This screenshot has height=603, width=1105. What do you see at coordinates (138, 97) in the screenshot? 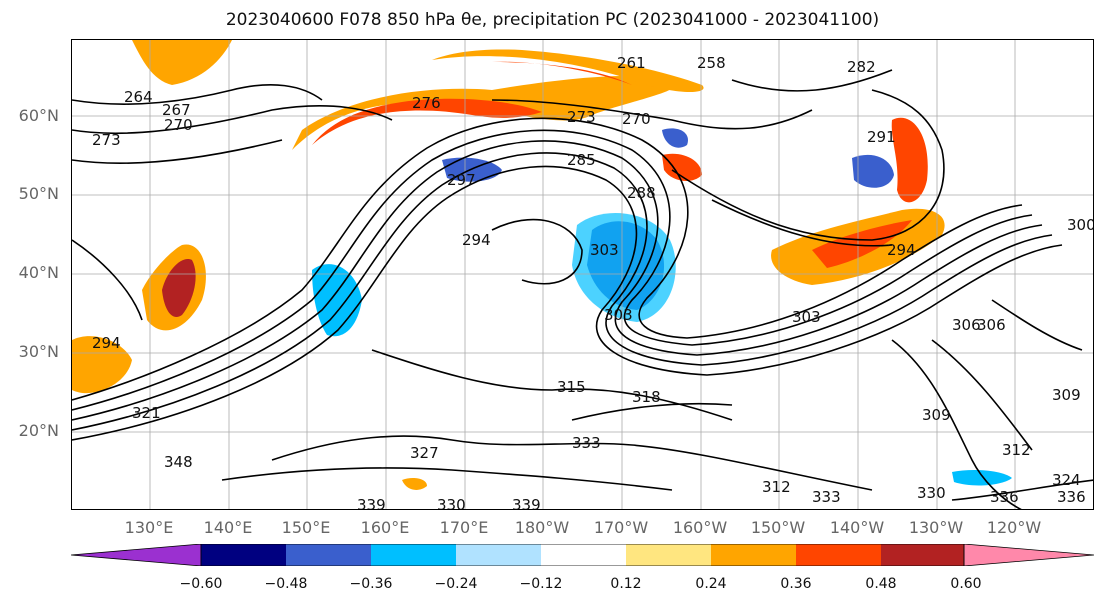
I see `contour-label: 264` at bounding box center [138, 97].